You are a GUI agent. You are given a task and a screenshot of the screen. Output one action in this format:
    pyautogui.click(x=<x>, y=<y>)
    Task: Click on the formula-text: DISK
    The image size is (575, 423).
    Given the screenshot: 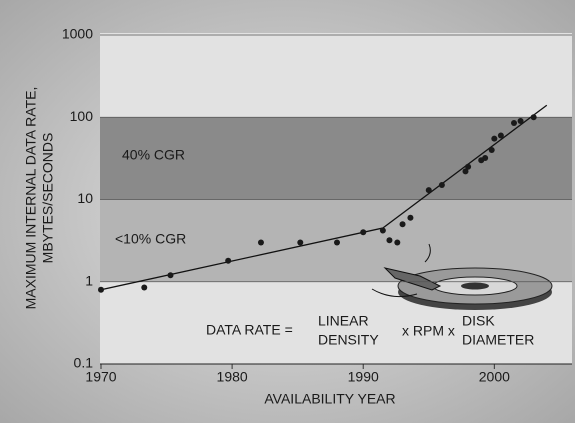 What is the action you would take?
    pyautogui.click(x=478, y=321)
    